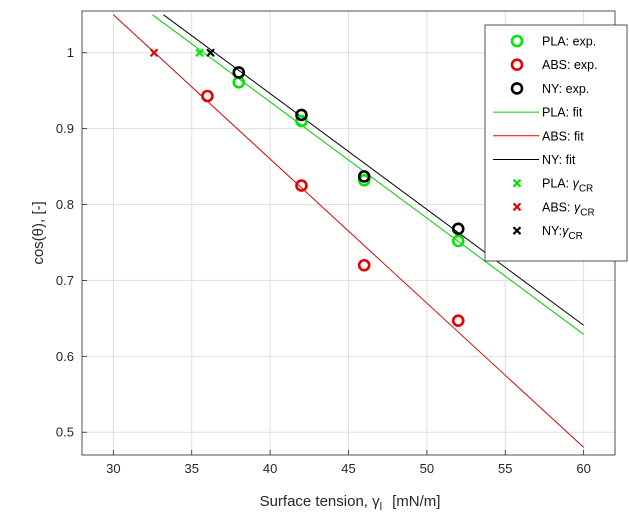  I want to click on legend-label: PLA: γCR, so click(567, 186).